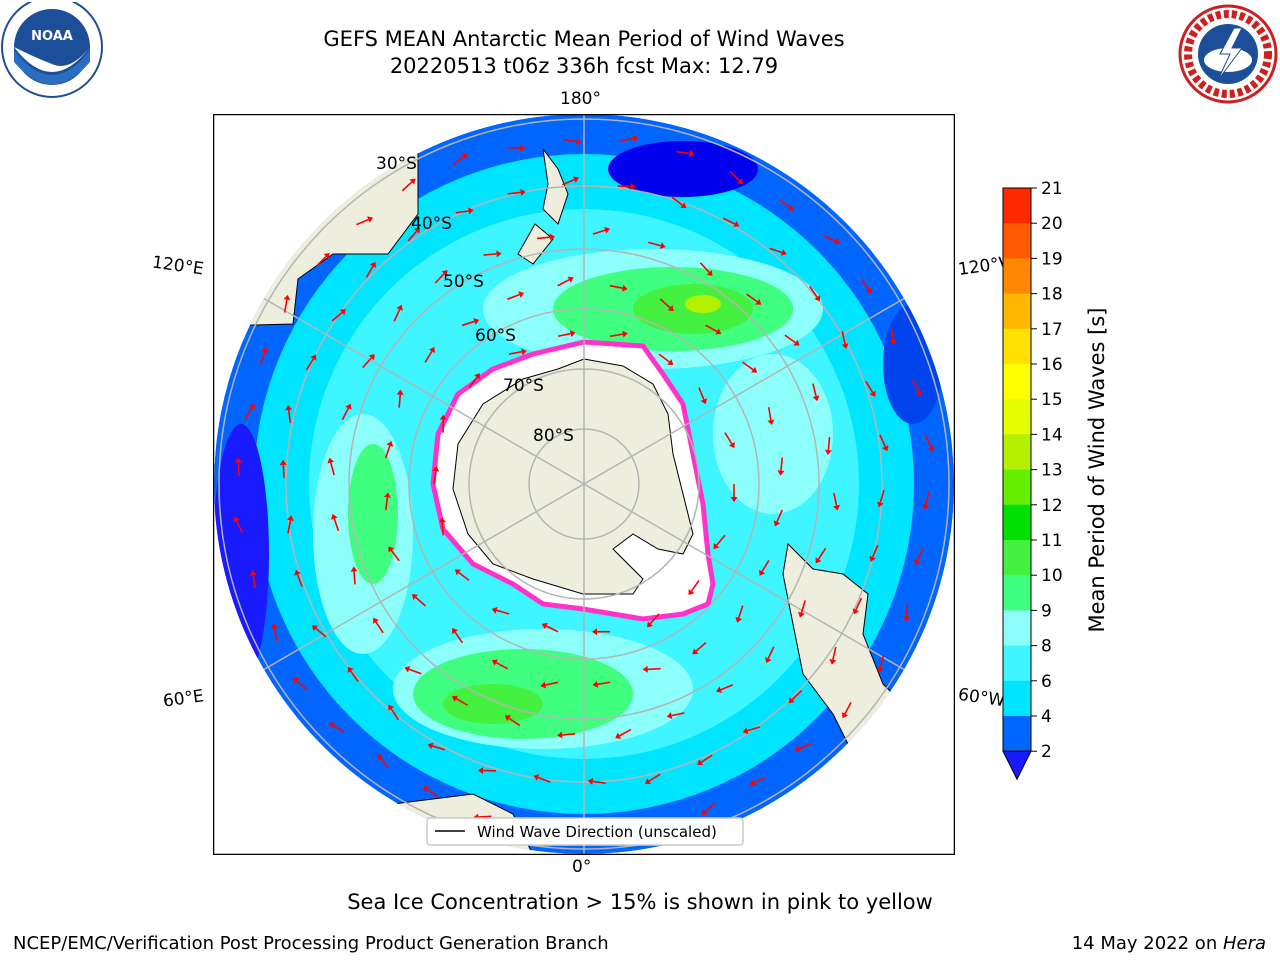 This screenshot has width=1280, height=960. I want to click on colorbar-tick-label: 17, so click(1052, 330).